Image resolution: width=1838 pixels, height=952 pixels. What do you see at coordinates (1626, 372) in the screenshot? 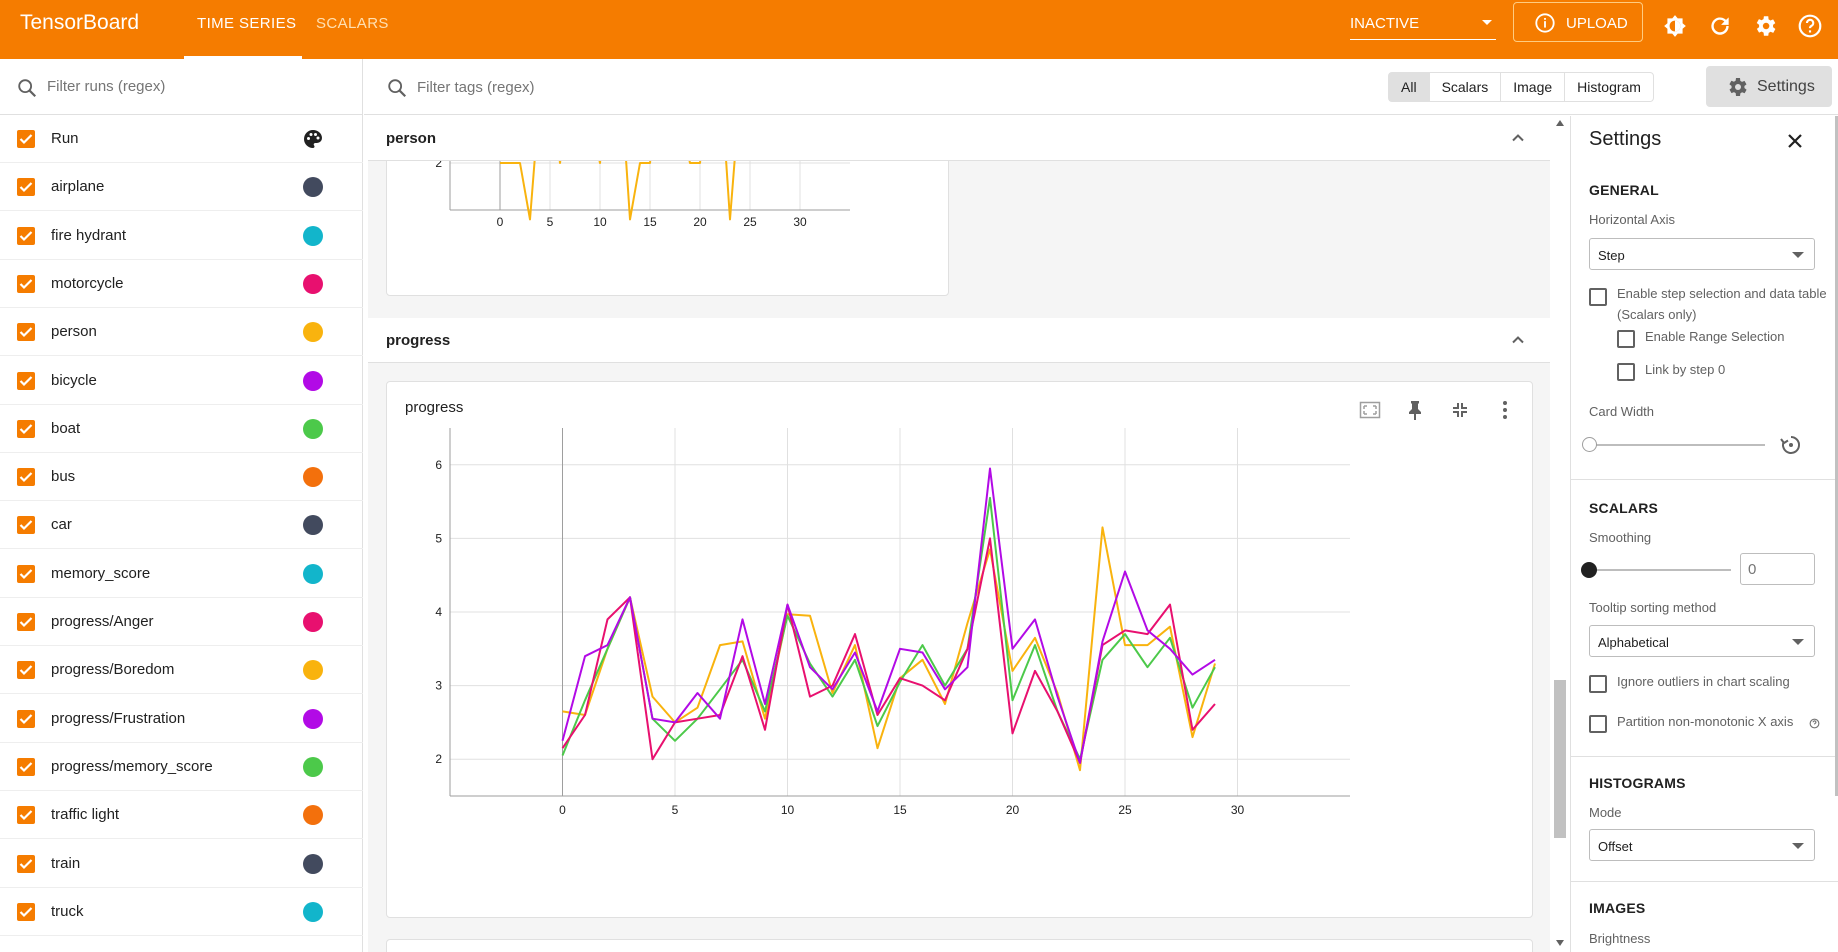
I see `link-by-step-checkbox` at bounding box center [1626, 372].